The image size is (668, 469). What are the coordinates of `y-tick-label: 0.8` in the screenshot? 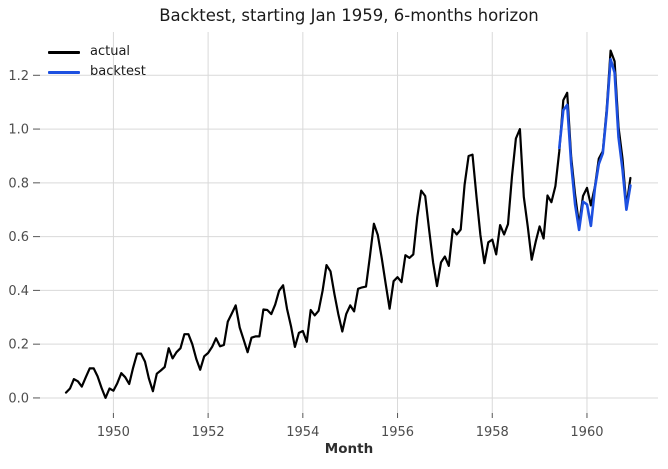 It's located at (18, 183).